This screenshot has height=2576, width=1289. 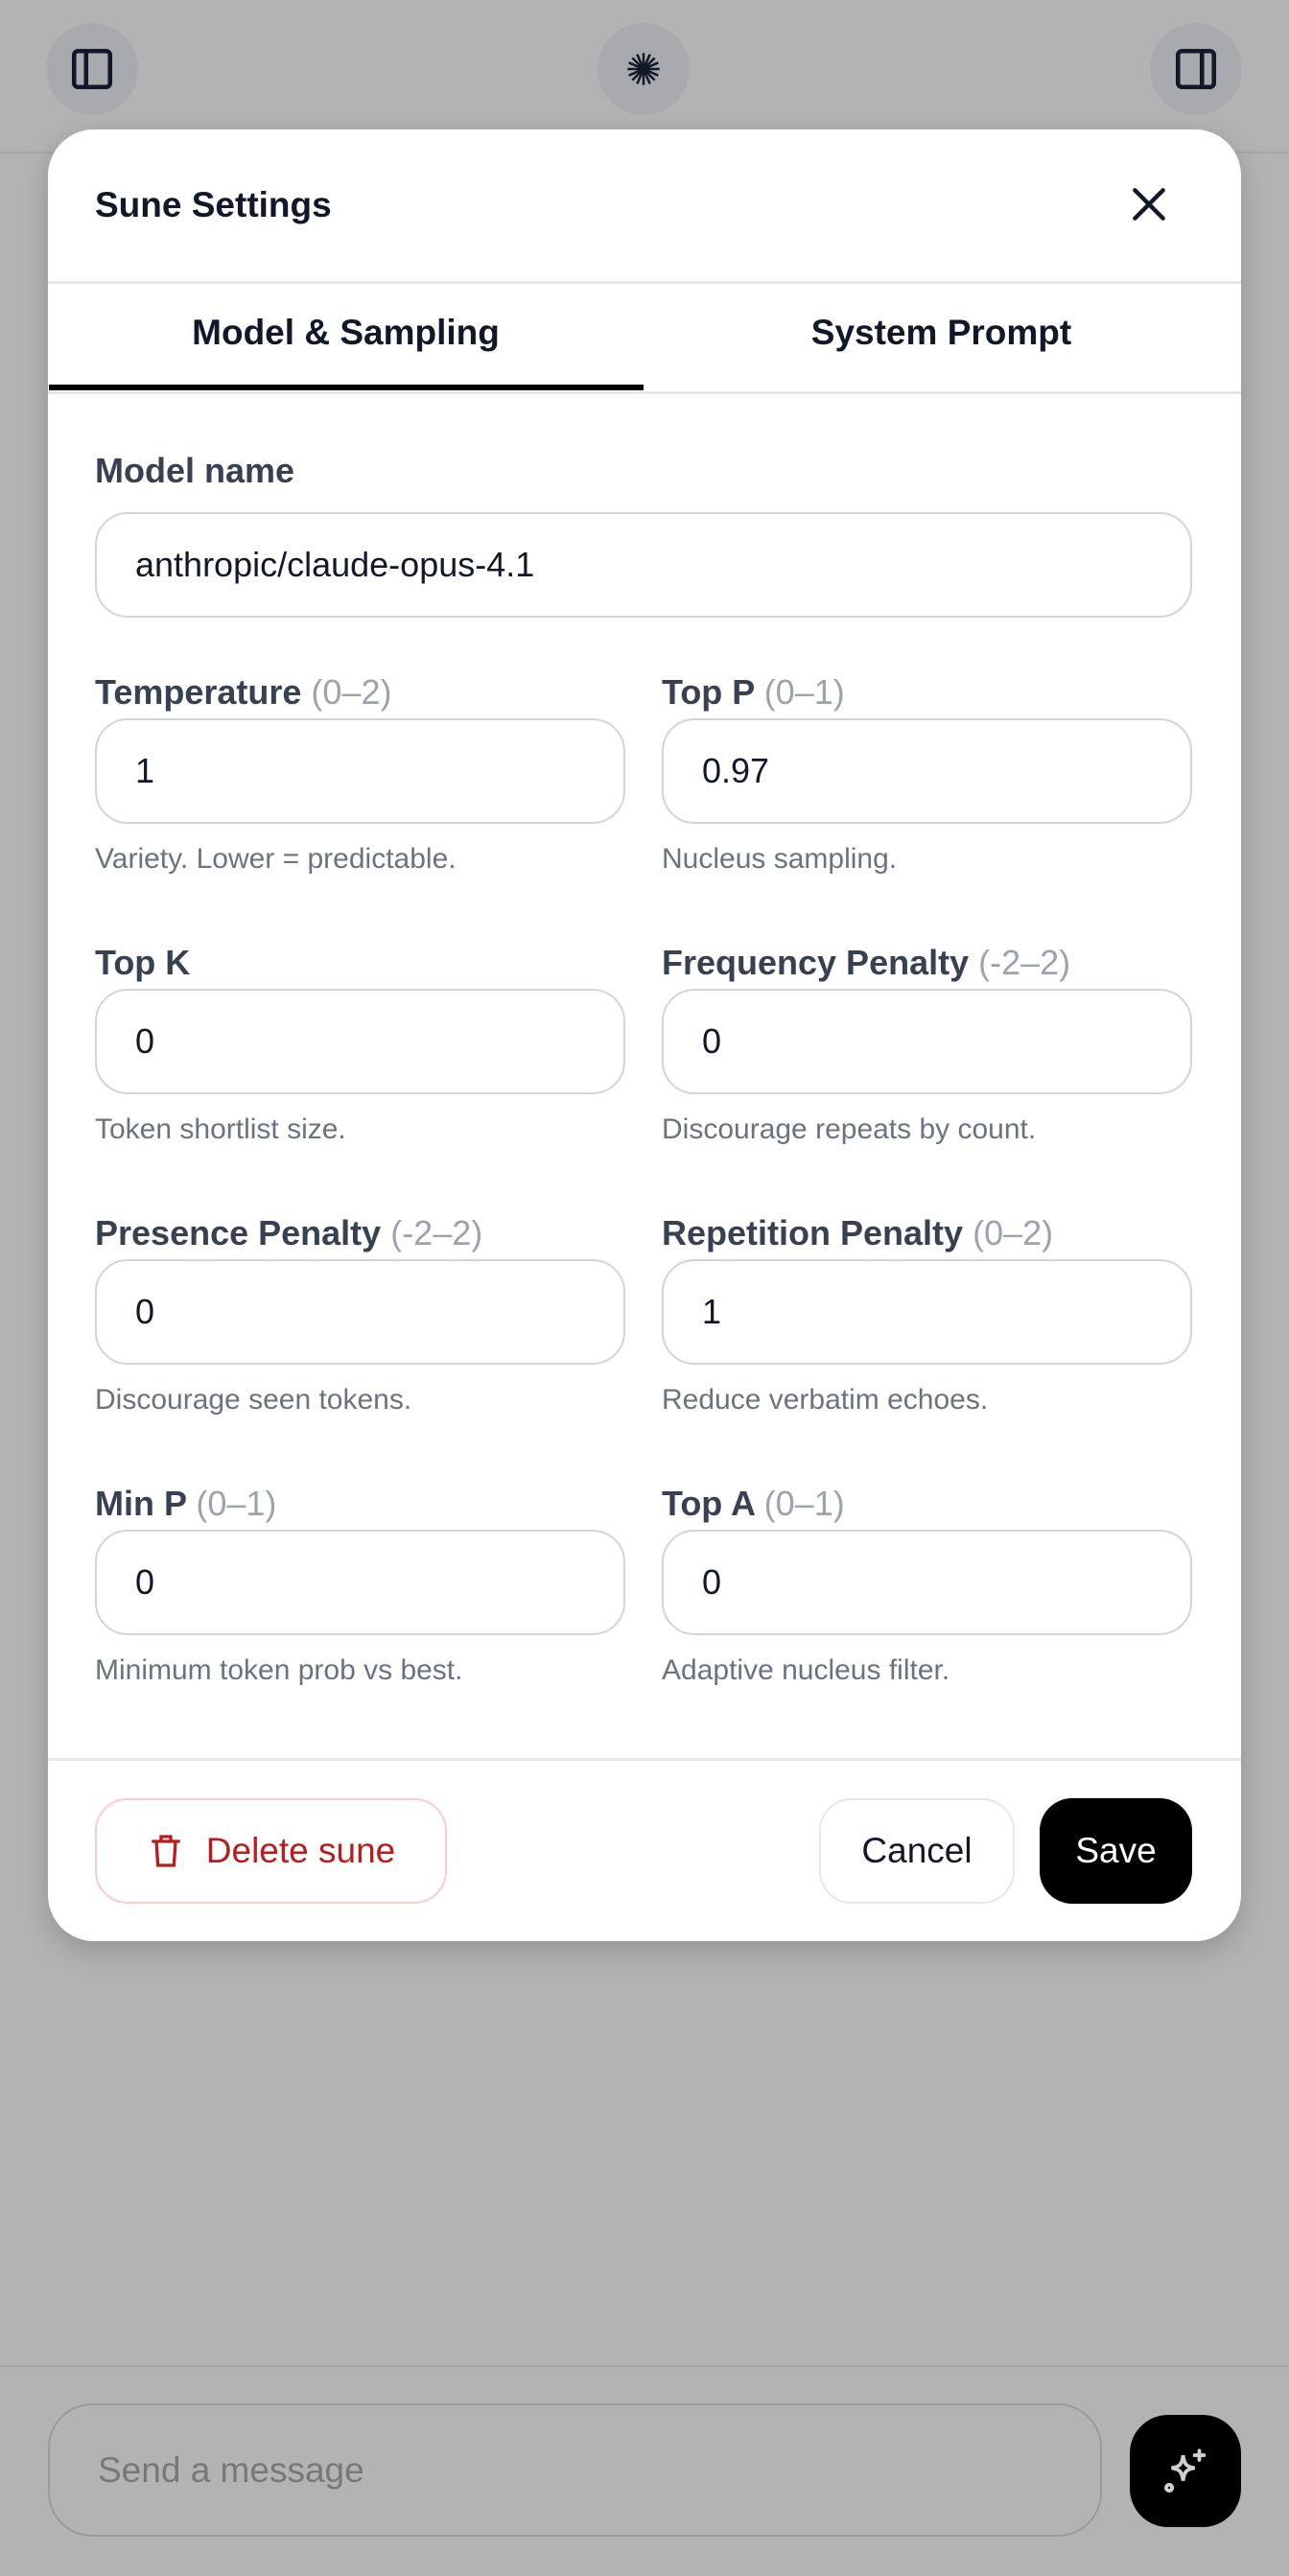 I want to click on field-label: Presence Penalty (-2–2), so click(x=288, y=1233).